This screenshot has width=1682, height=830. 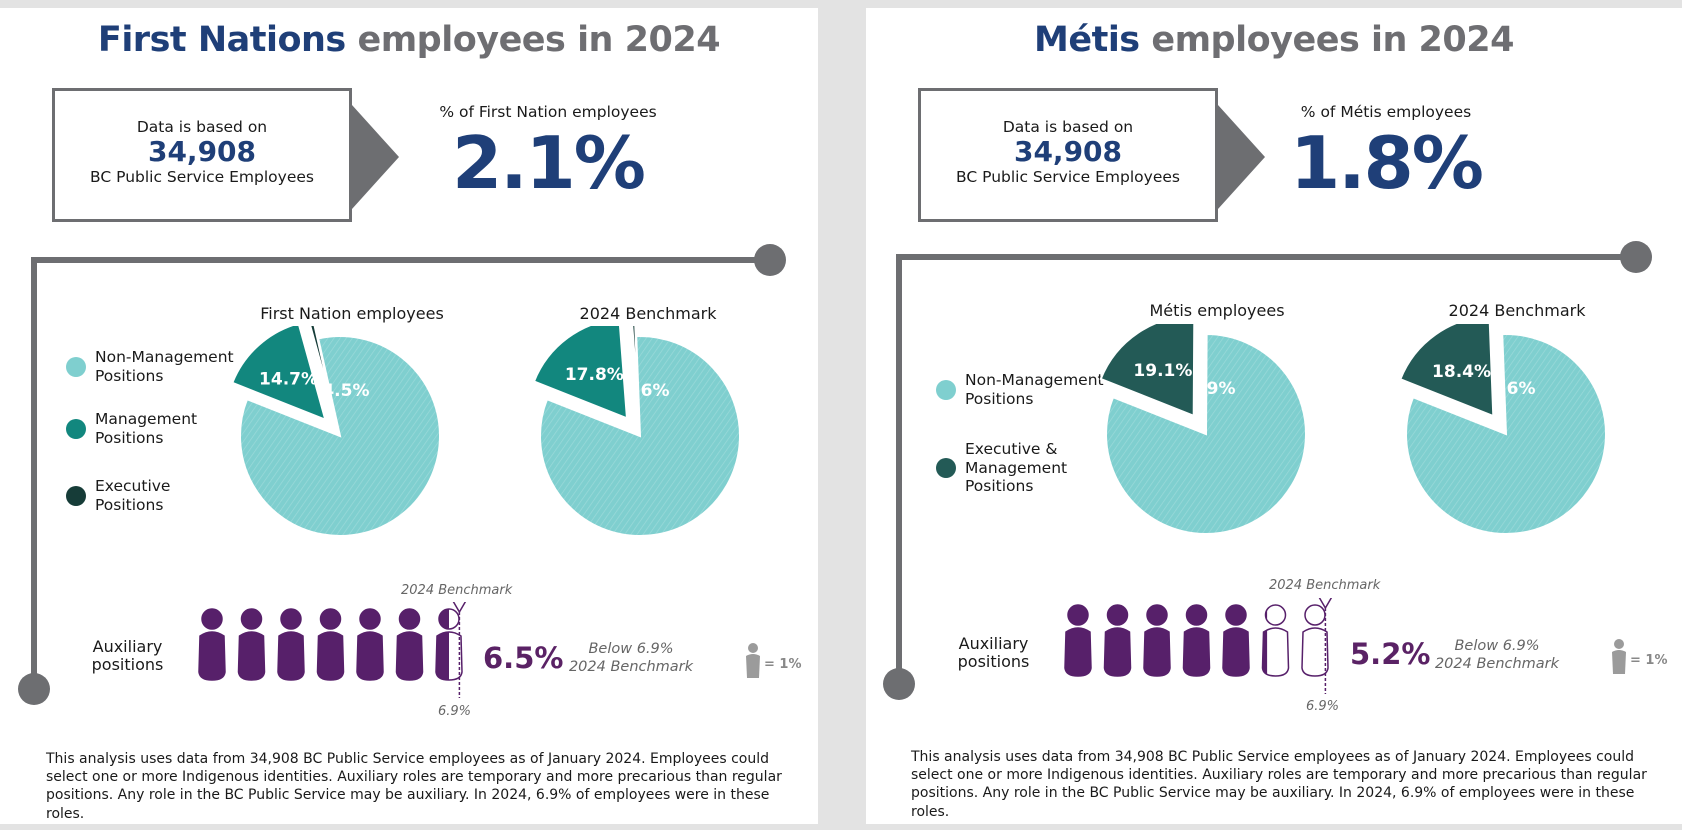 I want to click on legend-item-executive: Executive Positions, so click(x=118, y=495).